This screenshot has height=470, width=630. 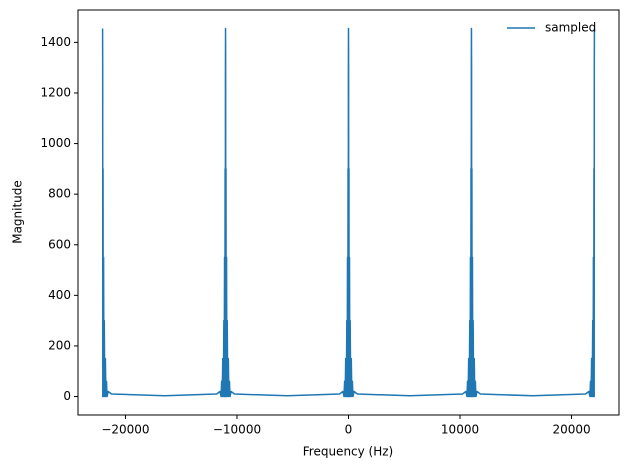 I want to click on y-tick-label: 800, so click(x=59, y=194).